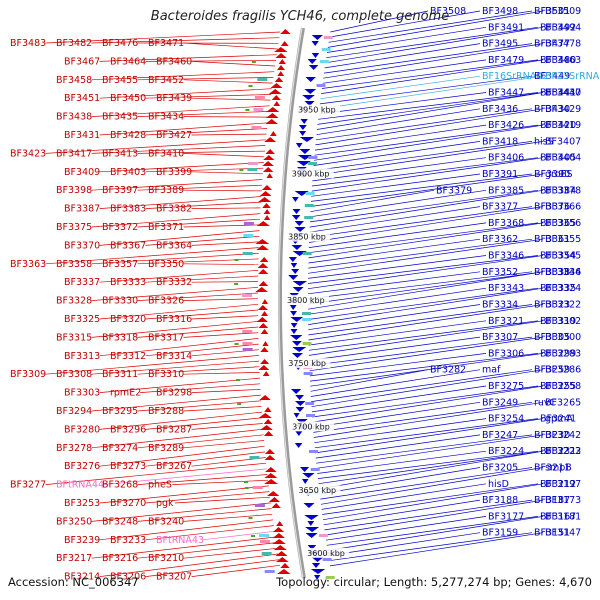 Image resolution: width=600 pixels, height=600 pixels. What do you see at coordinates (120, 485) in the screenshot?
I see `gene-label-bf3268: BF3268` at bounding box center [120, 485].